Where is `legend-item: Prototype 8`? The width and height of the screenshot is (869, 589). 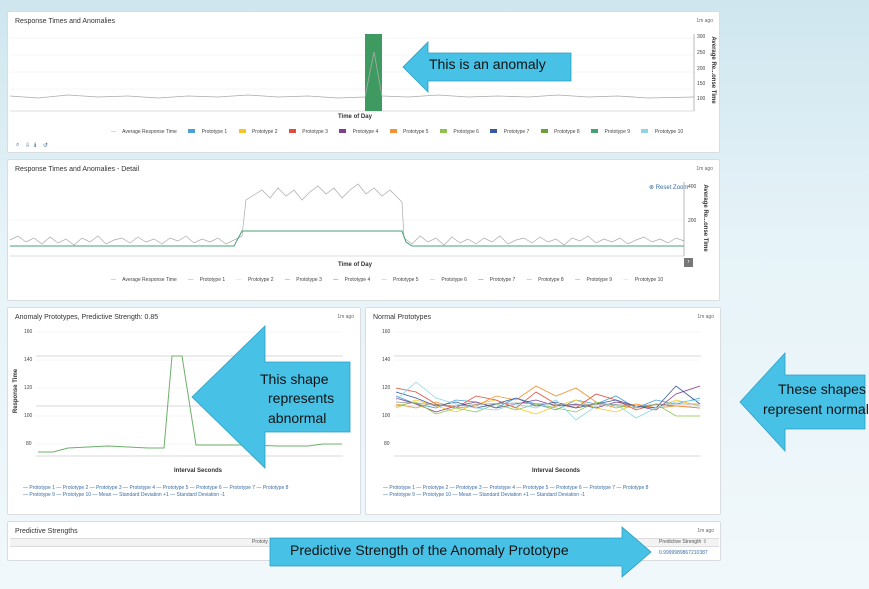
legend-item: Prototype 8 is located at coordinates (562, 132).